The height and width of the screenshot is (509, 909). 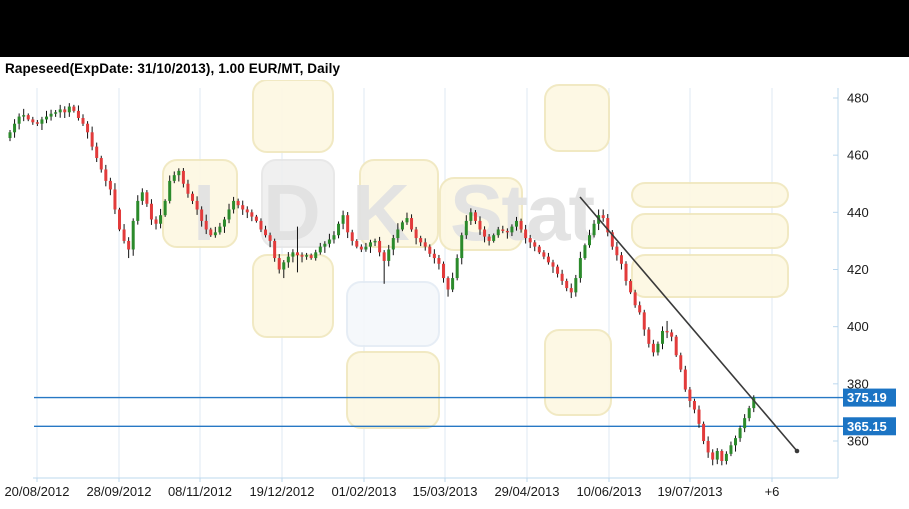 I want to click on trendline, so click(x=688, y=324).